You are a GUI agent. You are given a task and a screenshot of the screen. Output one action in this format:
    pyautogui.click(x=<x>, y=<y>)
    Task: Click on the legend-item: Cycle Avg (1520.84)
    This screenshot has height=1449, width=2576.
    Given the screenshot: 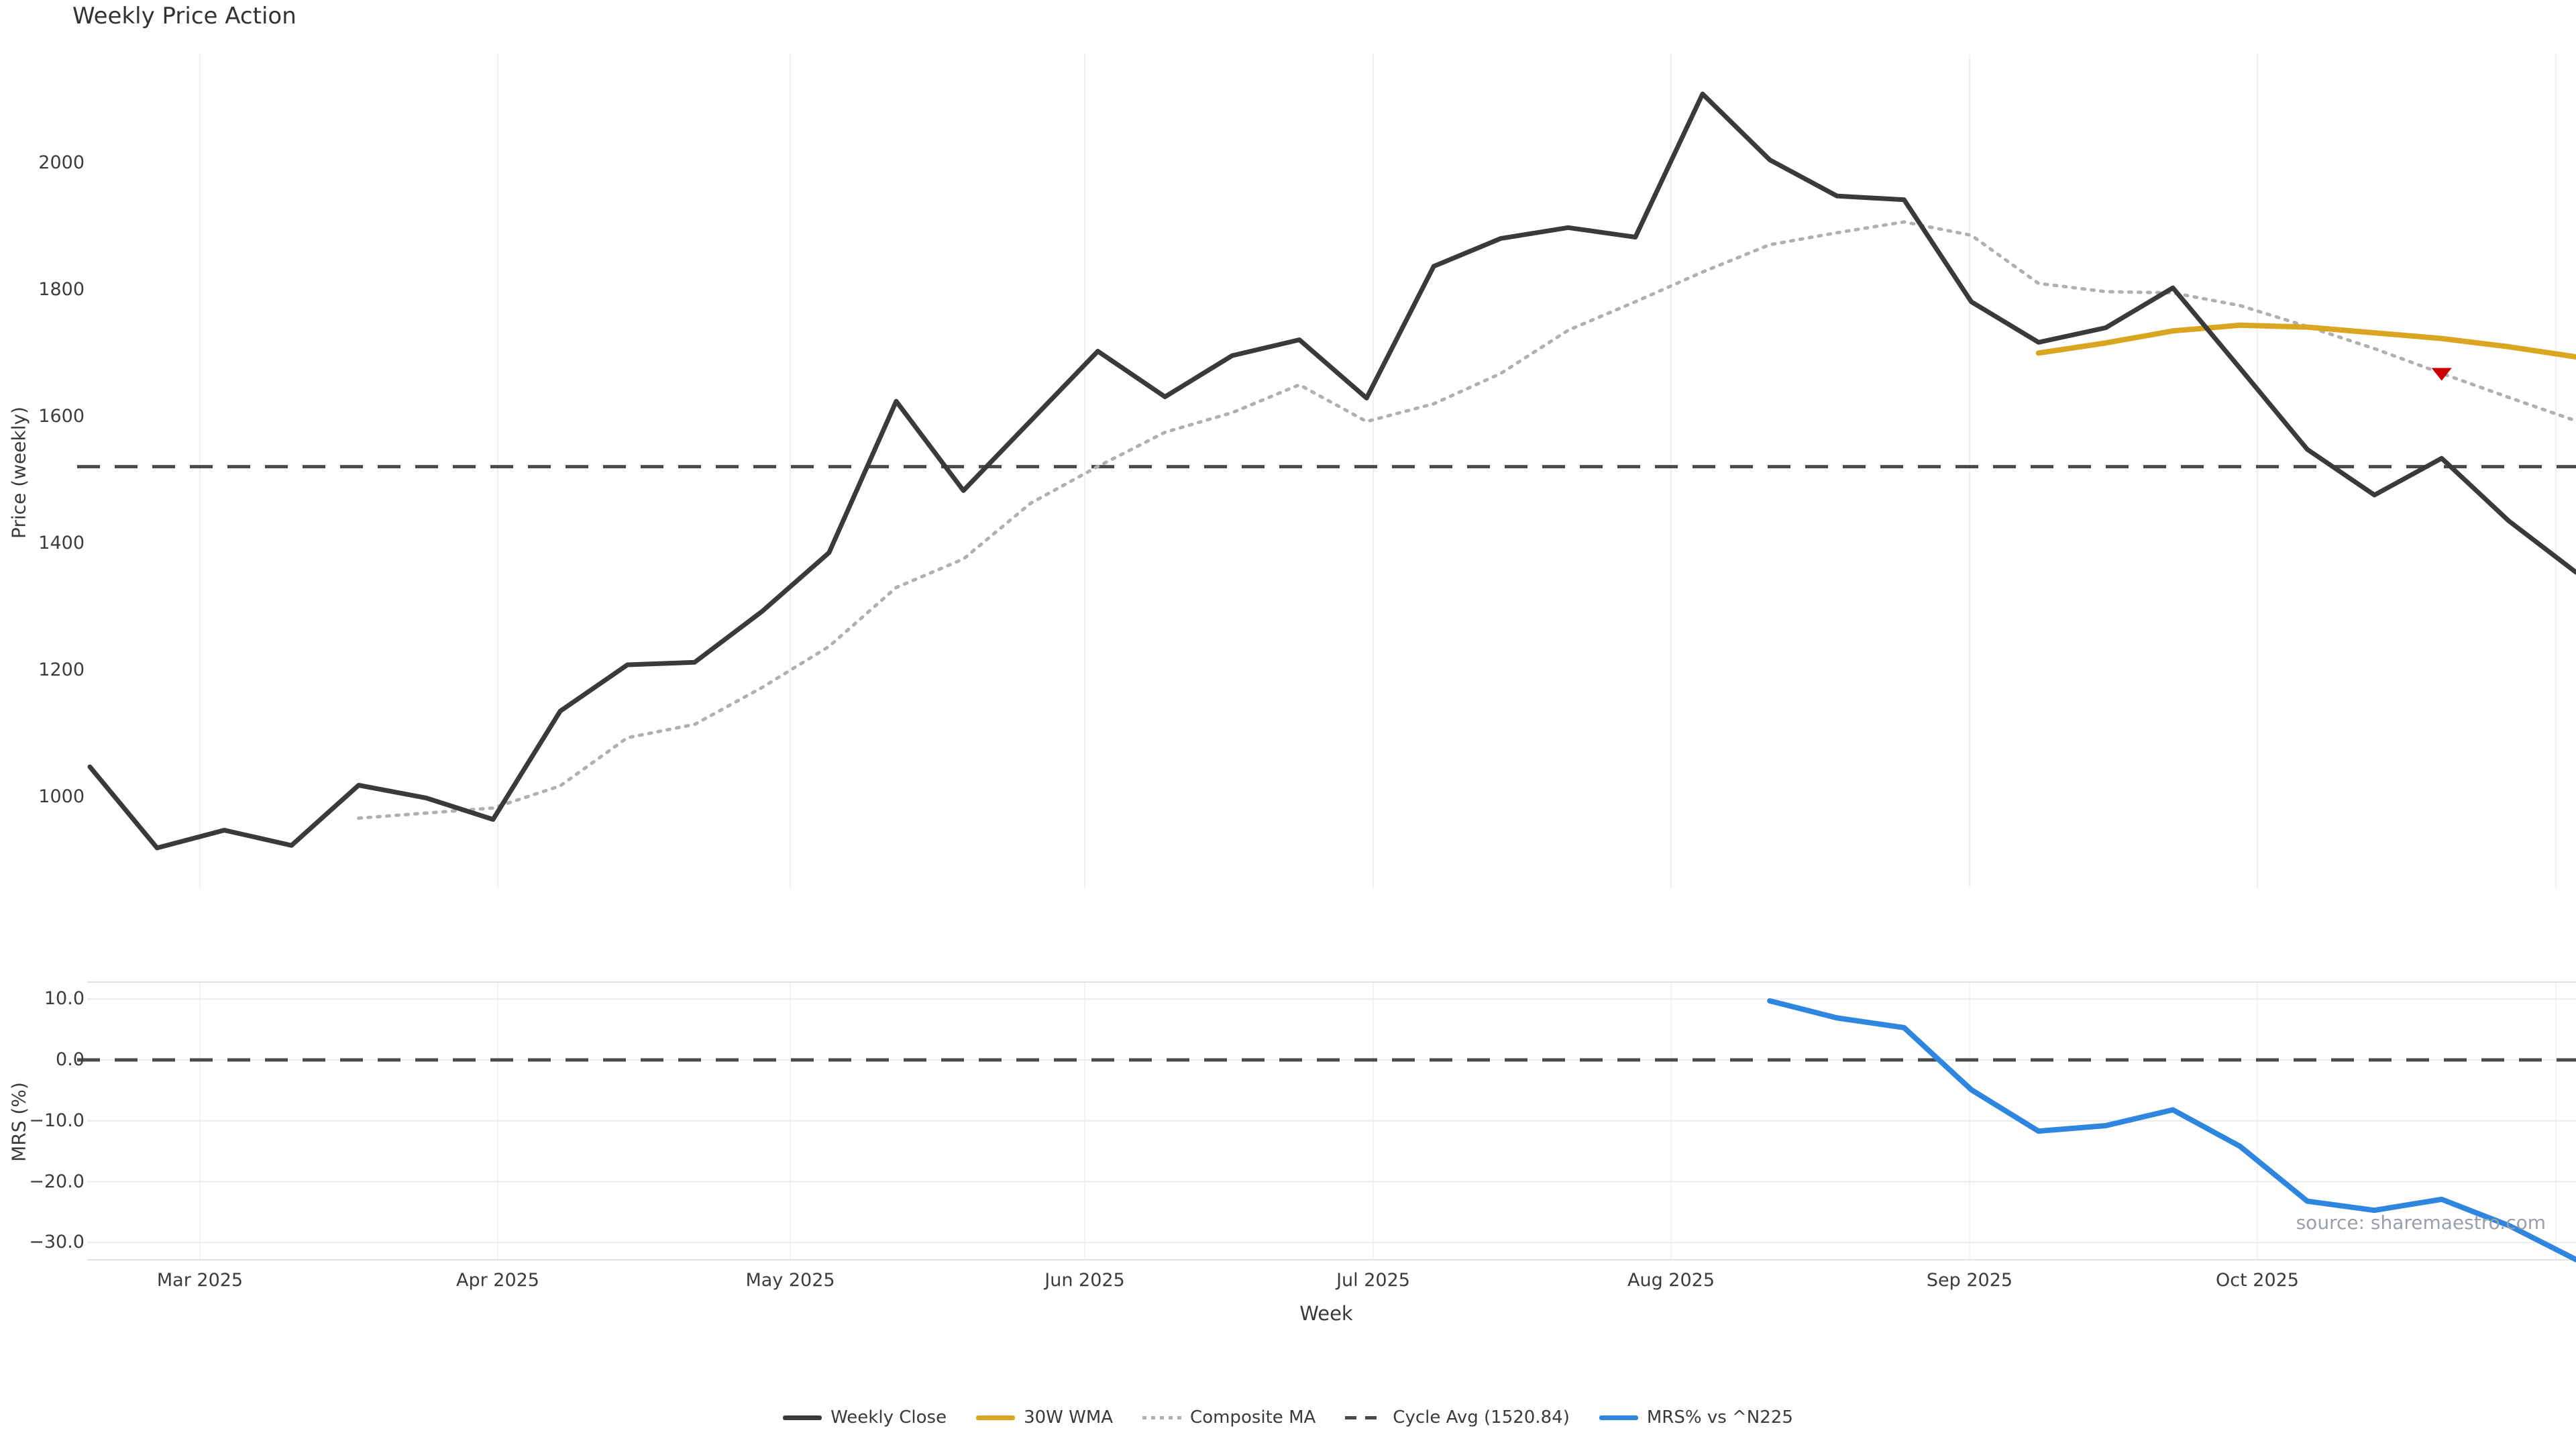 What is the action you would take?
    pyautogui.click(x=1457, y=1417)
    